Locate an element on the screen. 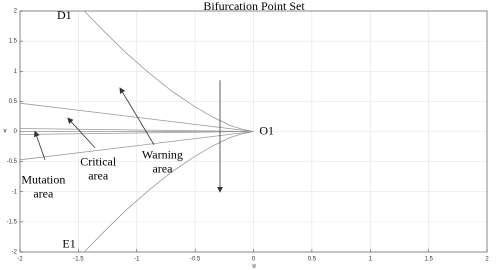 The image size is (500, 270). y-tick-label: -2 is located at coordinates (15, 253).